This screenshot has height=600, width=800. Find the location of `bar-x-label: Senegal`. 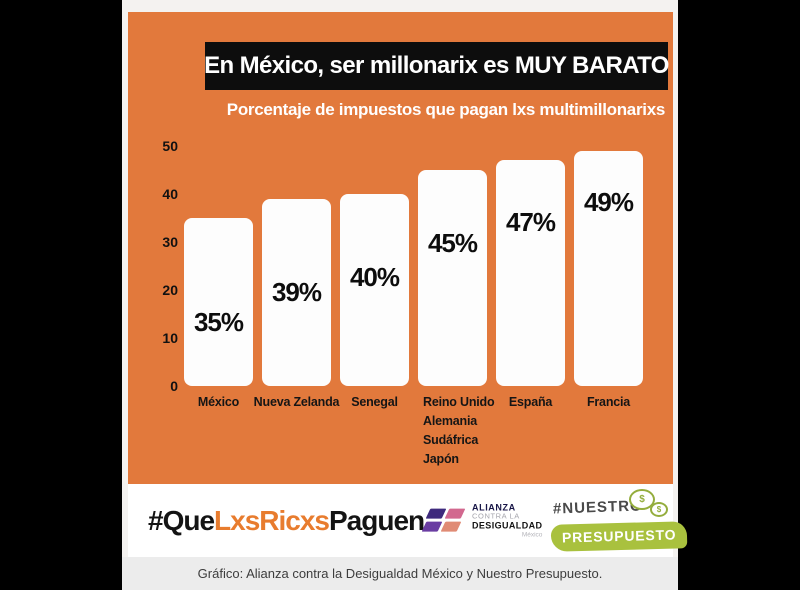

bar-x-label: Senegal is located at coordinates (374, 402).